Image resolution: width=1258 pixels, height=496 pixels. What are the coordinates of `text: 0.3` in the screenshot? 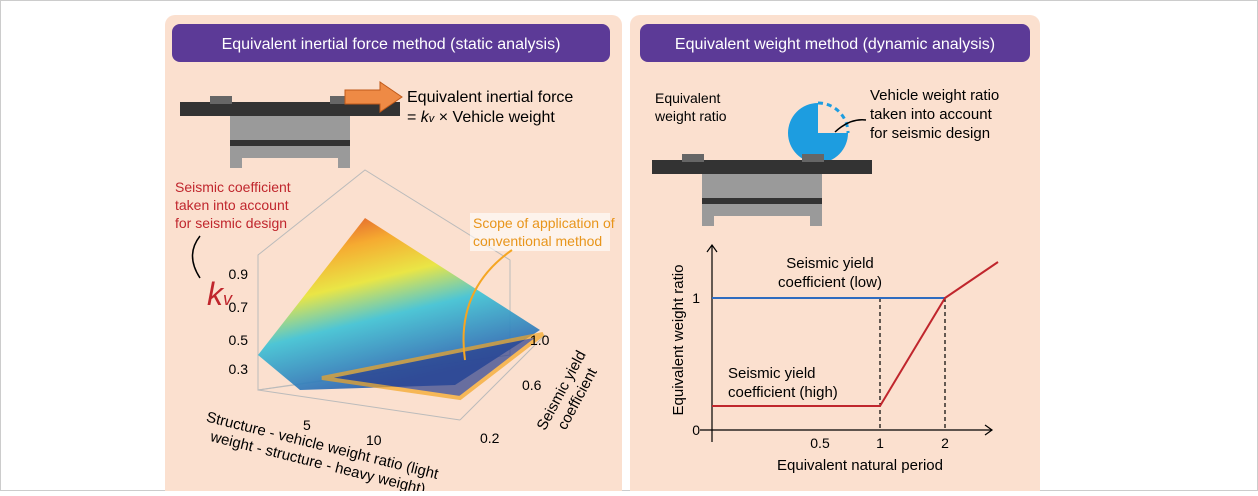 It's located at (239, 369).